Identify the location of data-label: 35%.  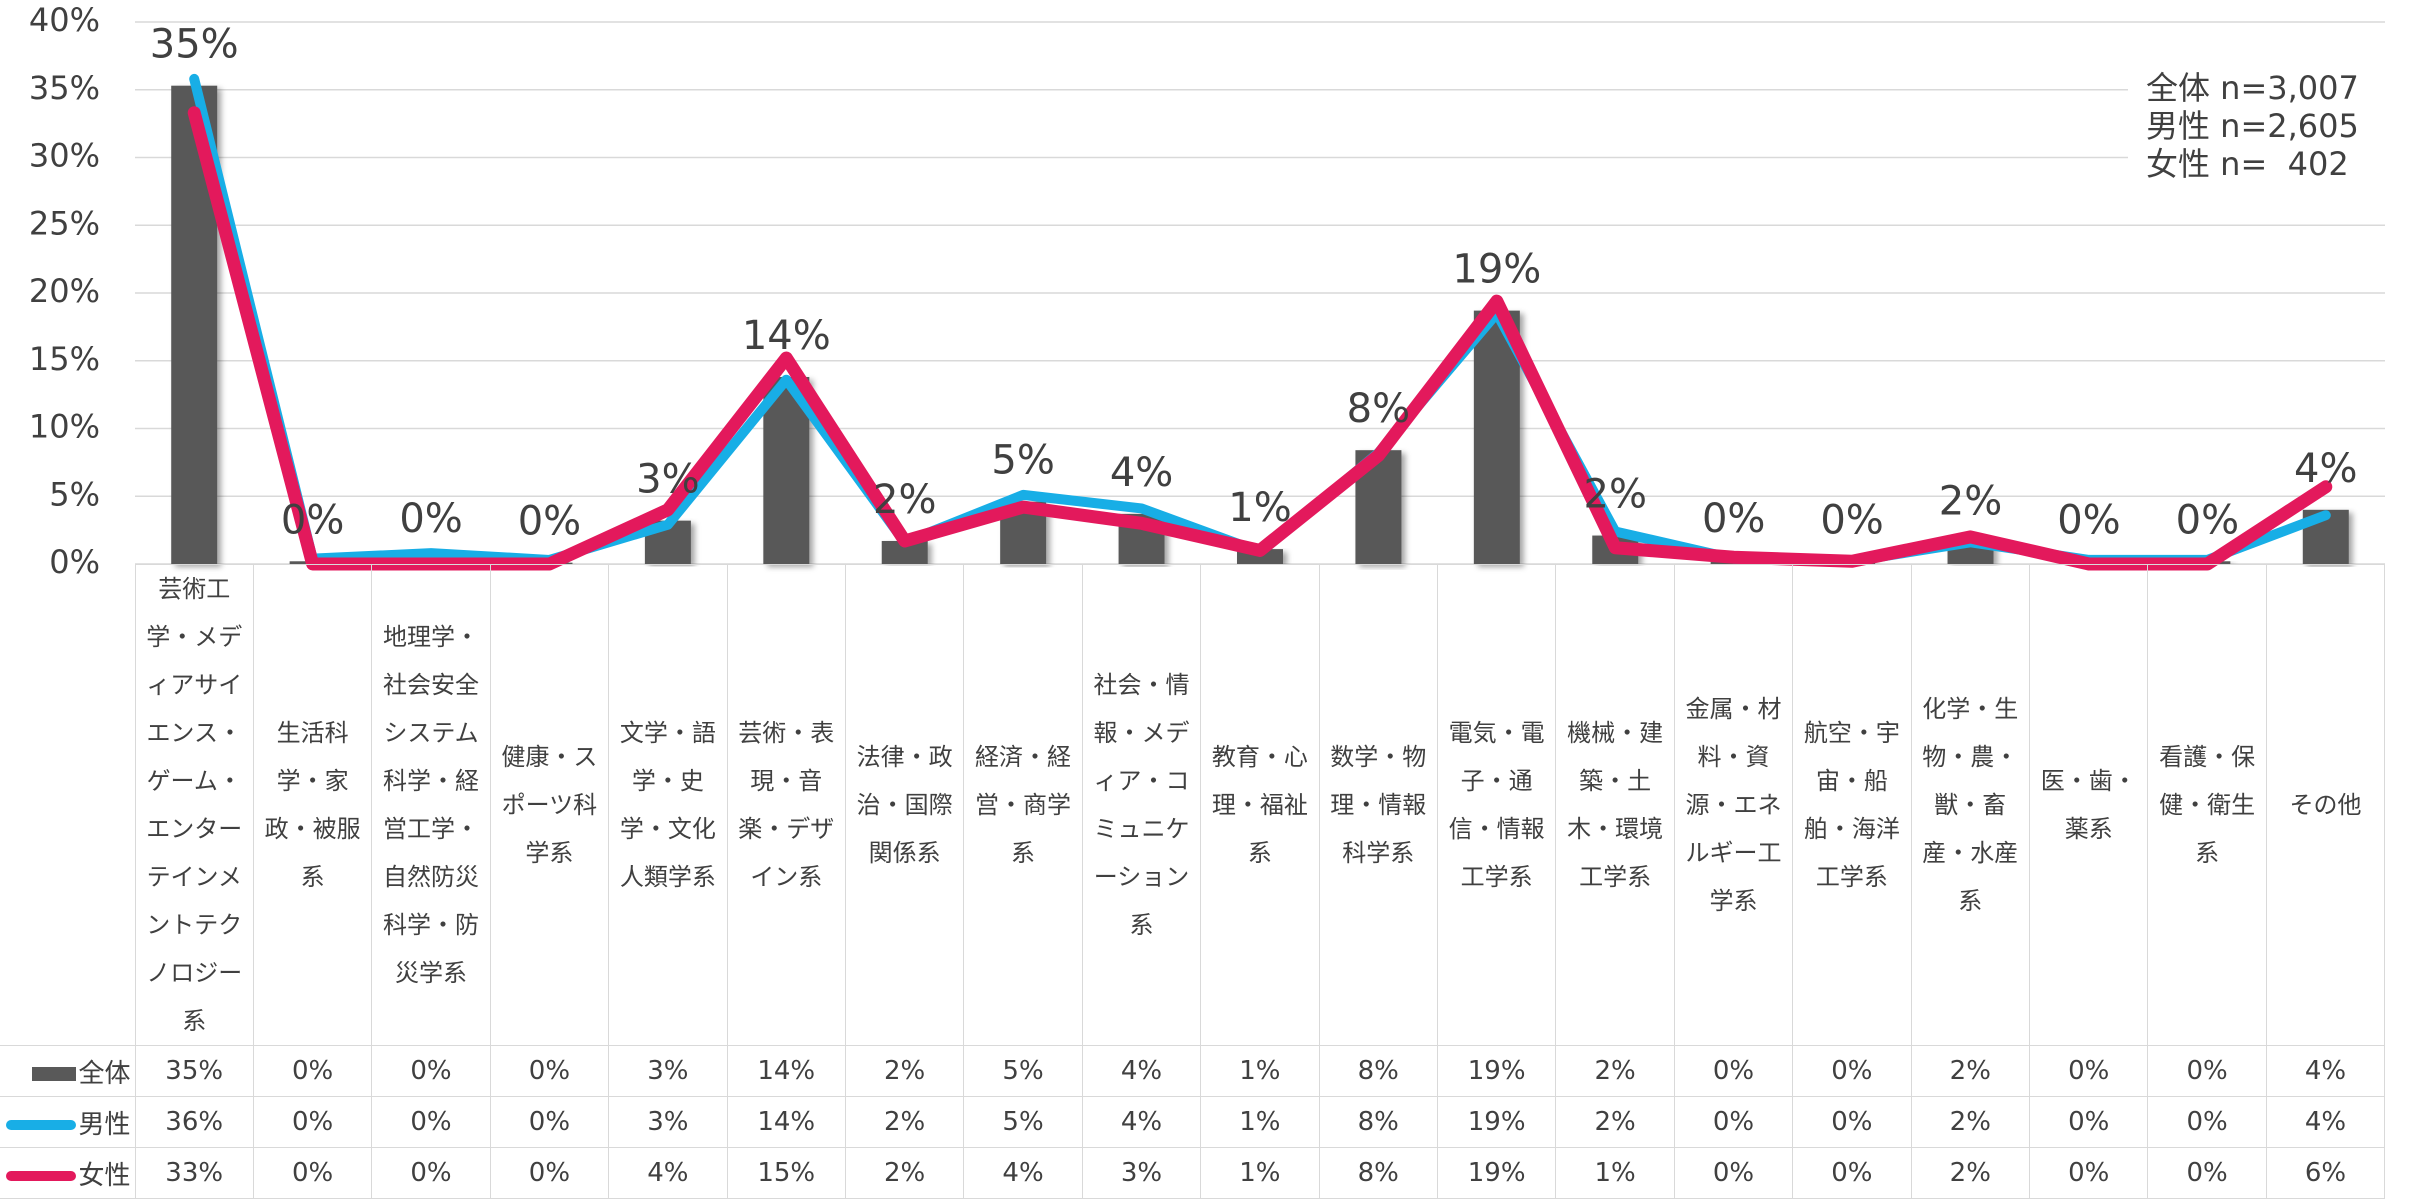
(194, 45).